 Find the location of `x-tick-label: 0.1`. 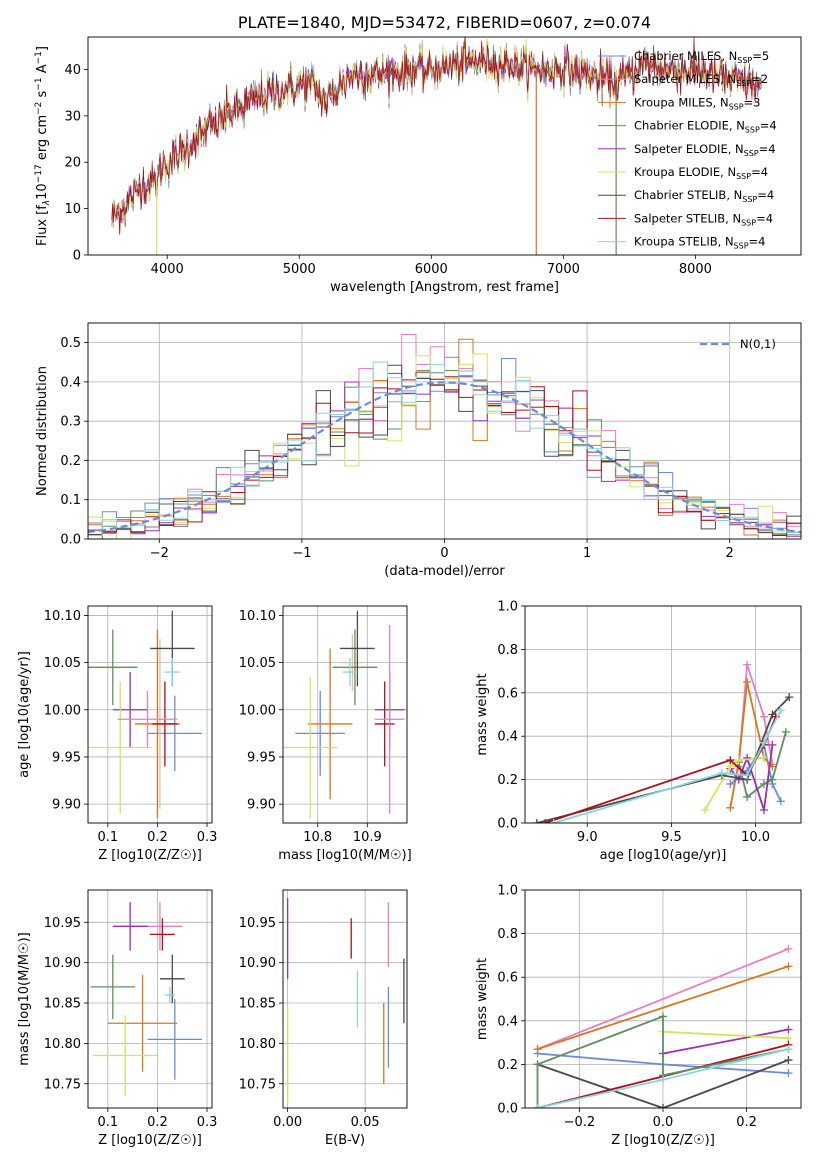

x-tick-label: 0.1 is located at coordinates (107, 837).